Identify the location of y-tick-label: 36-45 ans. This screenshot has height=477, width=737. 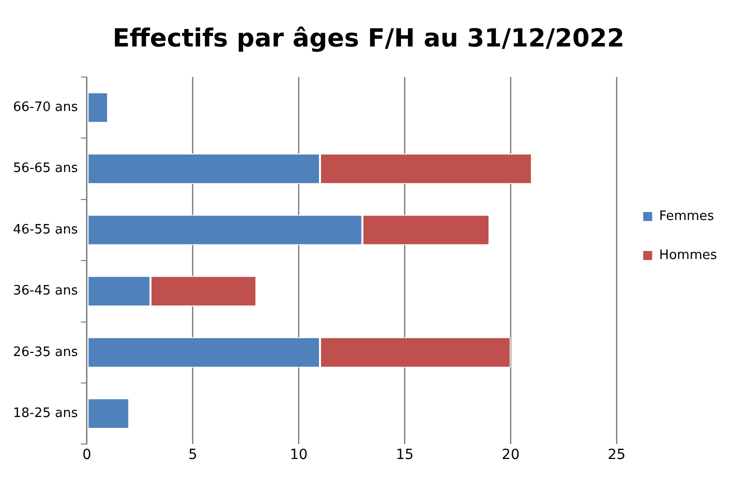
(45, 291).